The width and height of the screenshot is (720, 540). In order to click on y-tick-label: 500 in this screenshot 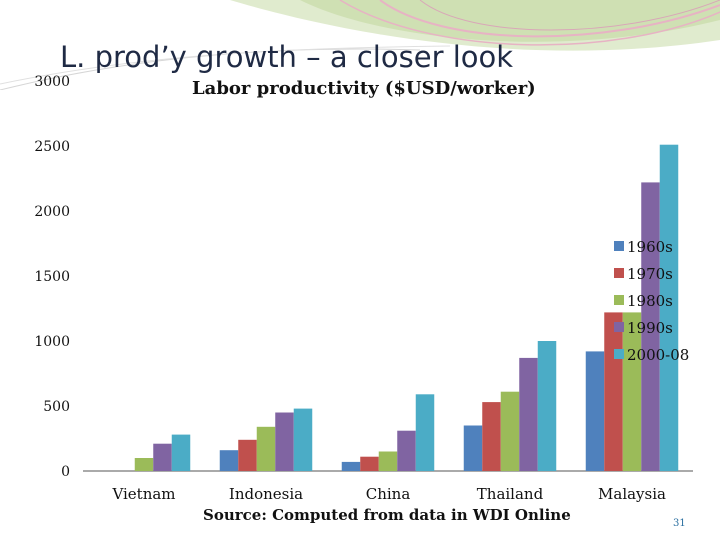, I will do `click(56, 407)`.